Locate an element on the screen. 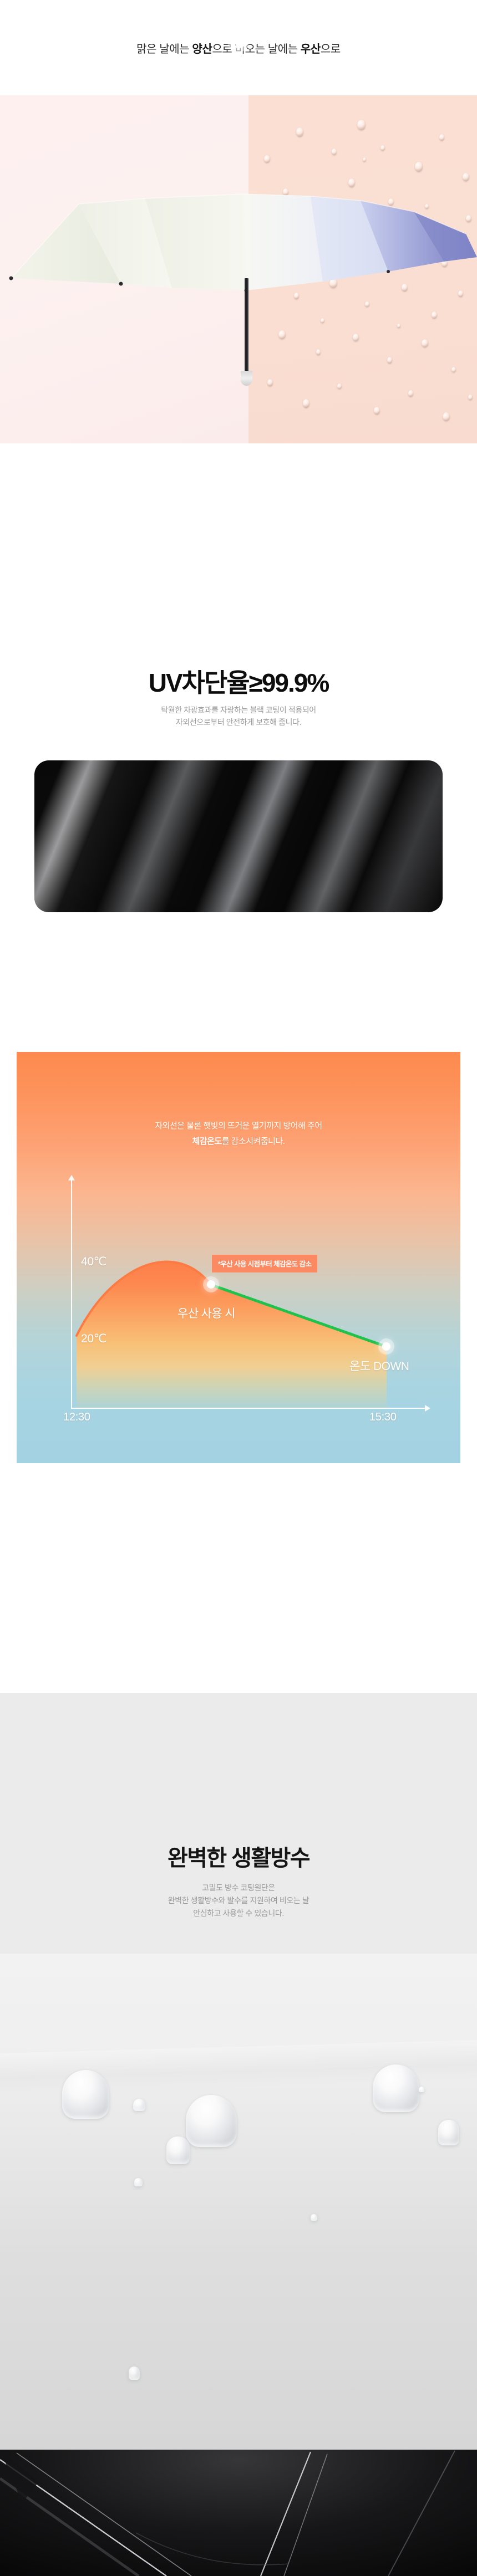 This screenshot has width=477, height=2576. temperature-copy-line-2: 체감온도를 감소시켜줍니다. is located at coordinates (238, 1141).